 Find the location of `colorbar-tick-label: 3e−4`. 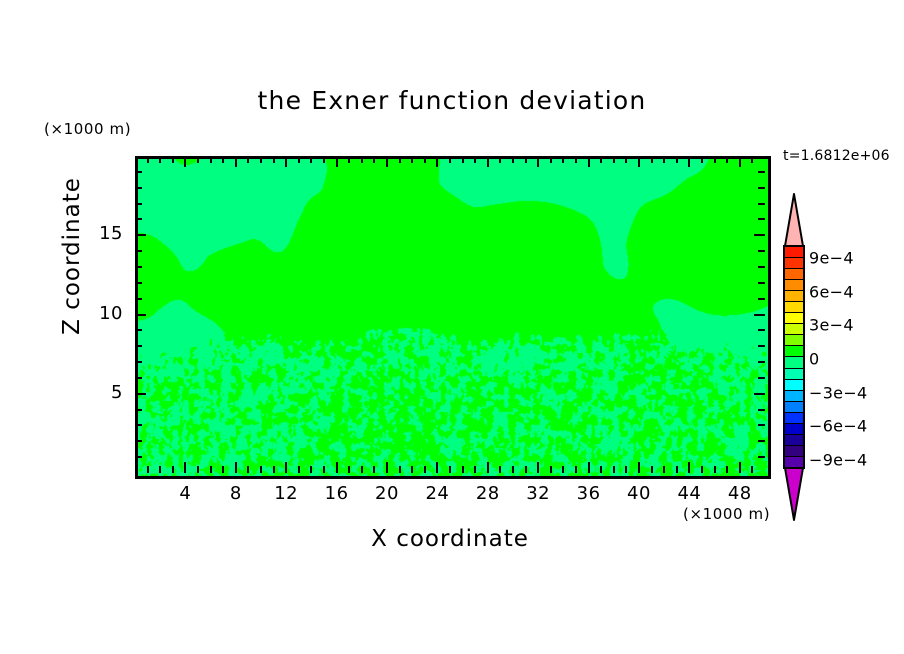

colorbar-tick-label: 3e−4 is located at coordinates (831, 325).